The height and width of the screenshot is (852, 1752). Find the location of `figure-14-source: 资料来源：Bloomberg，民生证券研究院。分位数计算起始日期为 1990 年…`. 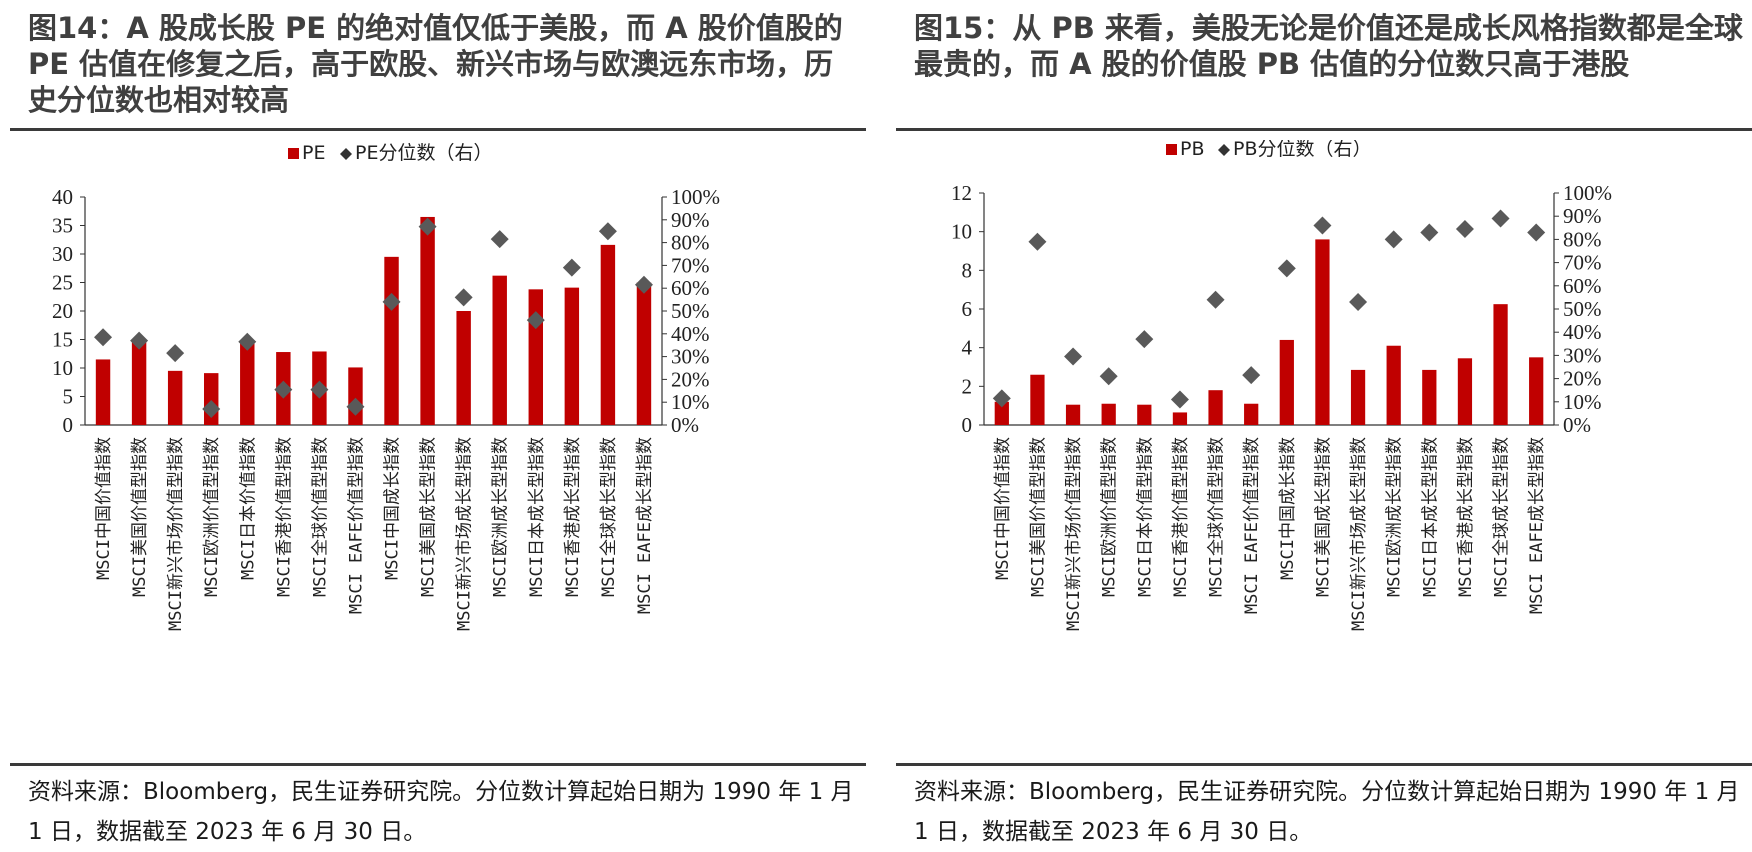

figure-14-source: 资料来源：Bloomberg，民生证券研究院。分位数计算起始日期为 1990 年… is located at coordinates (441, 812).